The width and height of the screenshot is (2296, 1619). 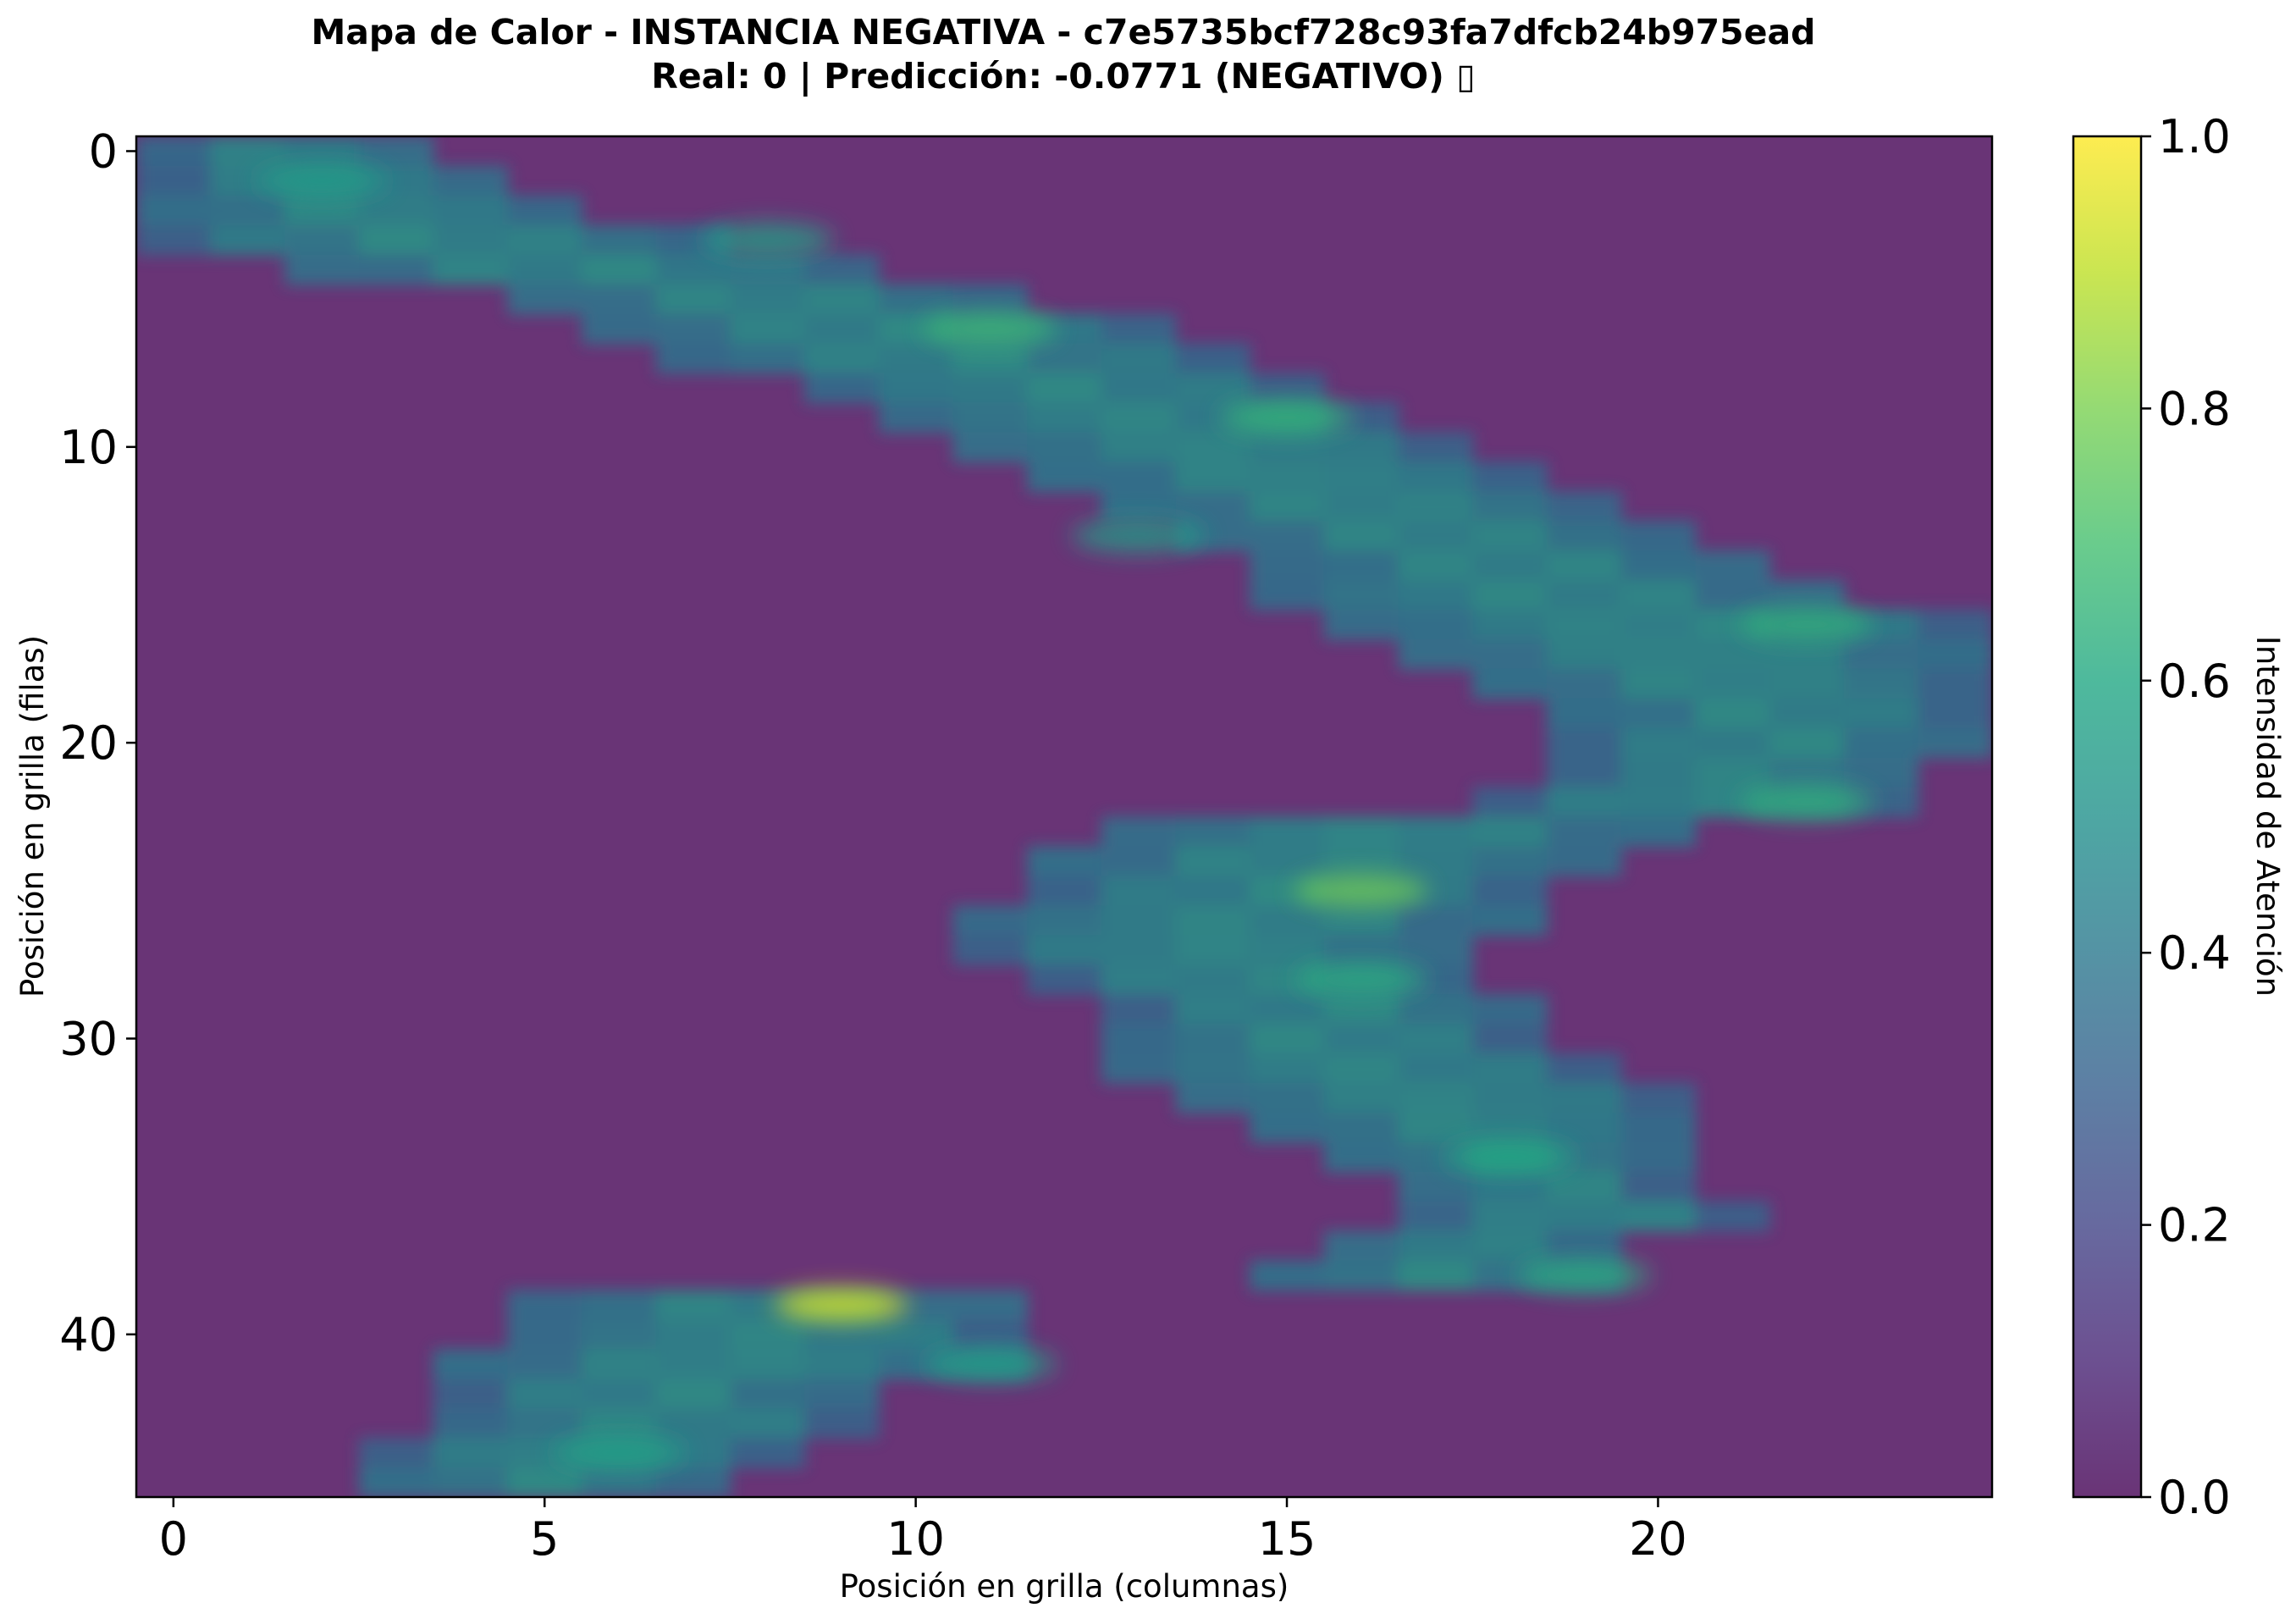 I want to click on y-tick-label: 40, so click(x=88, y=1335).